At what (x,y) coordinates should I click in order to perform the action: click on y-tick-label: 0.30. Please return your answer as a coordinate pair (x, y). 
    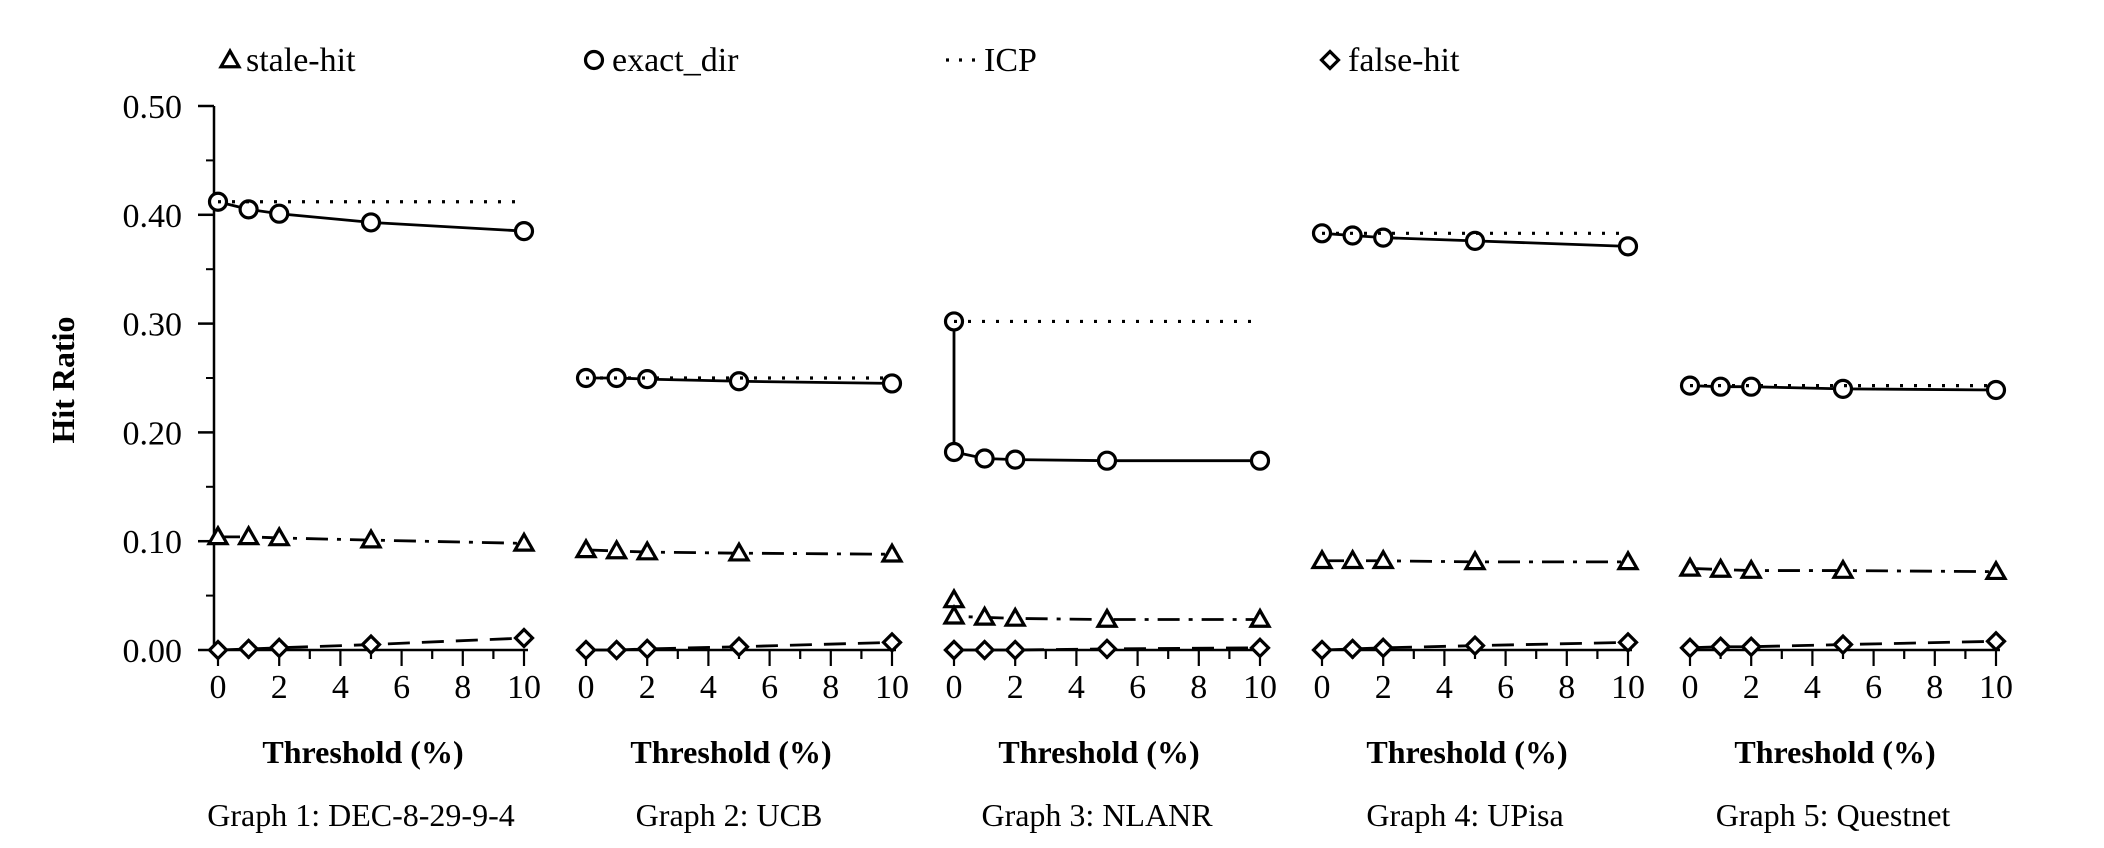
    Looking at the image, I should click on (153, 325).